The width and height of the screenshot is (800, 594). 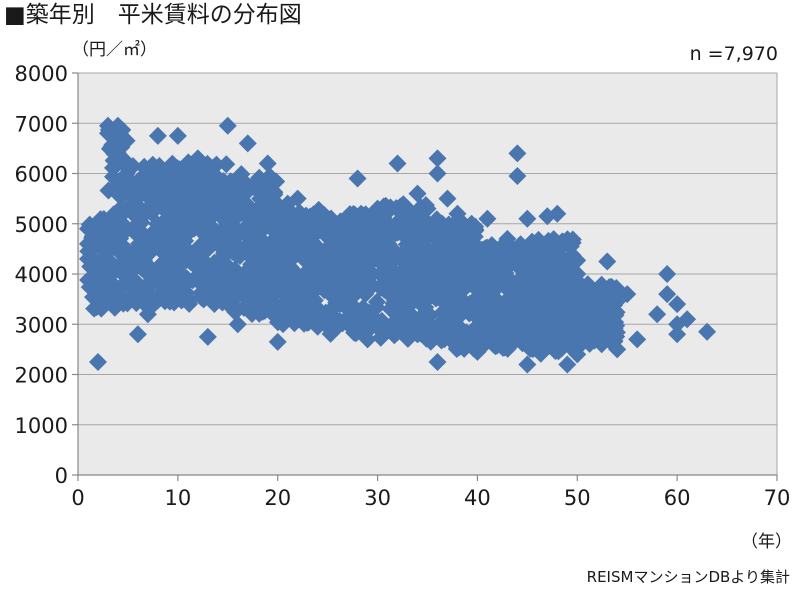 What do you see at coordinates (557, 258) in the screenshot?
I see `data-point-2083` at bounding box center [557, 258].